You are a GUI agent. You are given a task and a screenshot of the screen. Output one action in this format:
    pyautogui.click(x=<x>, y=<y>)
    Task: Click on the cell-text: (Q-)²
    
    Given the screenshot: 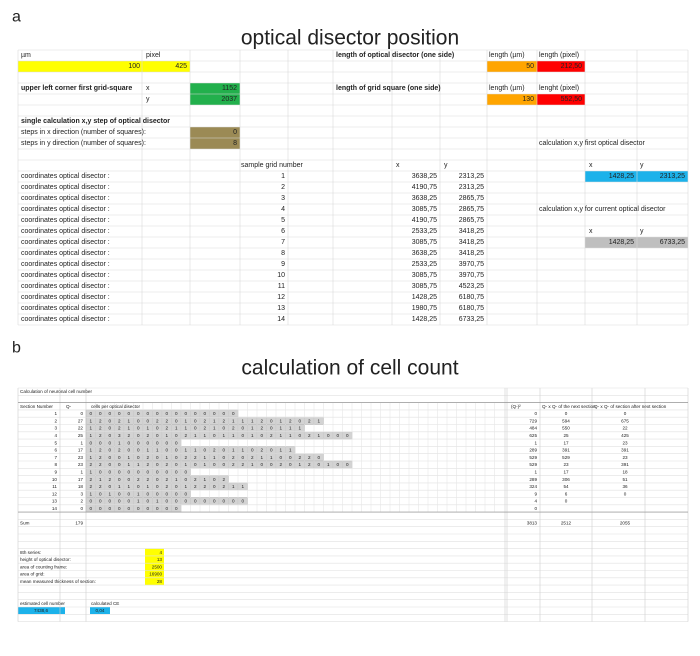 What is the action you would take?
    pyautogui.click(x=516, y=406)
    